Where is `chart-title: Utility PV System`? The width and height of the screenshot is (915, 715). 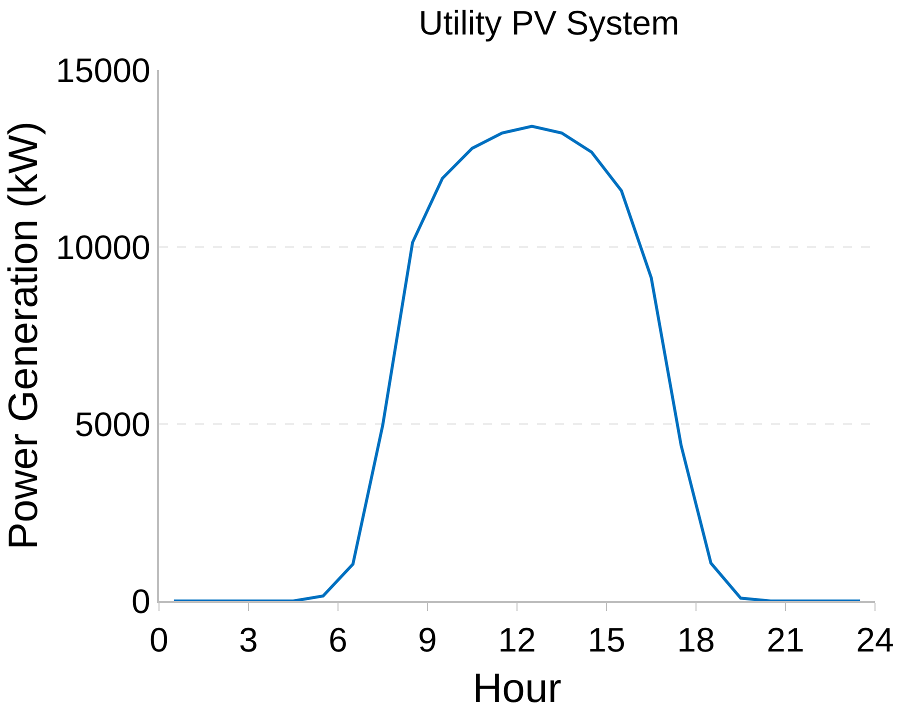 chart-title: Utility PV System is located at coordinates (549, 23).